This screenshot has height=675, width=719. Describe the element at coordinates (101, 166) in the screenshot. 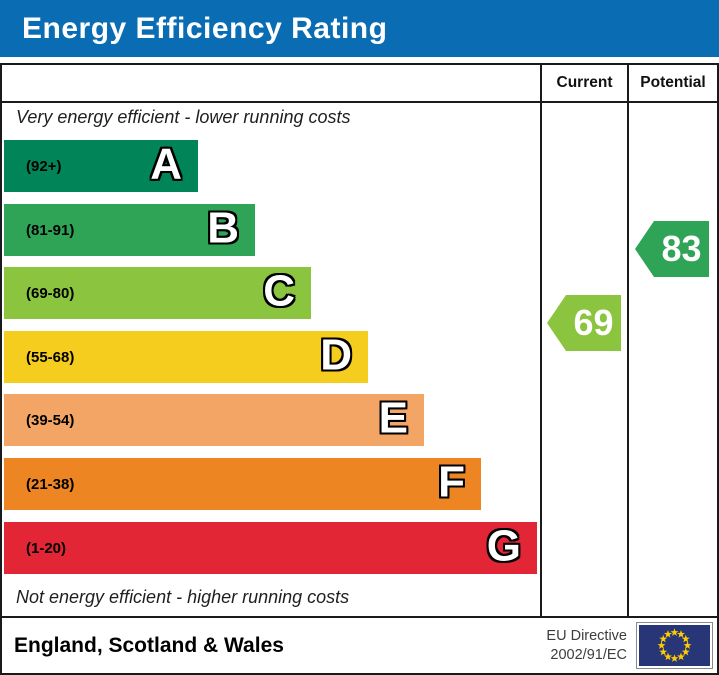

I see `band-row-a: (92+) A` at that location.